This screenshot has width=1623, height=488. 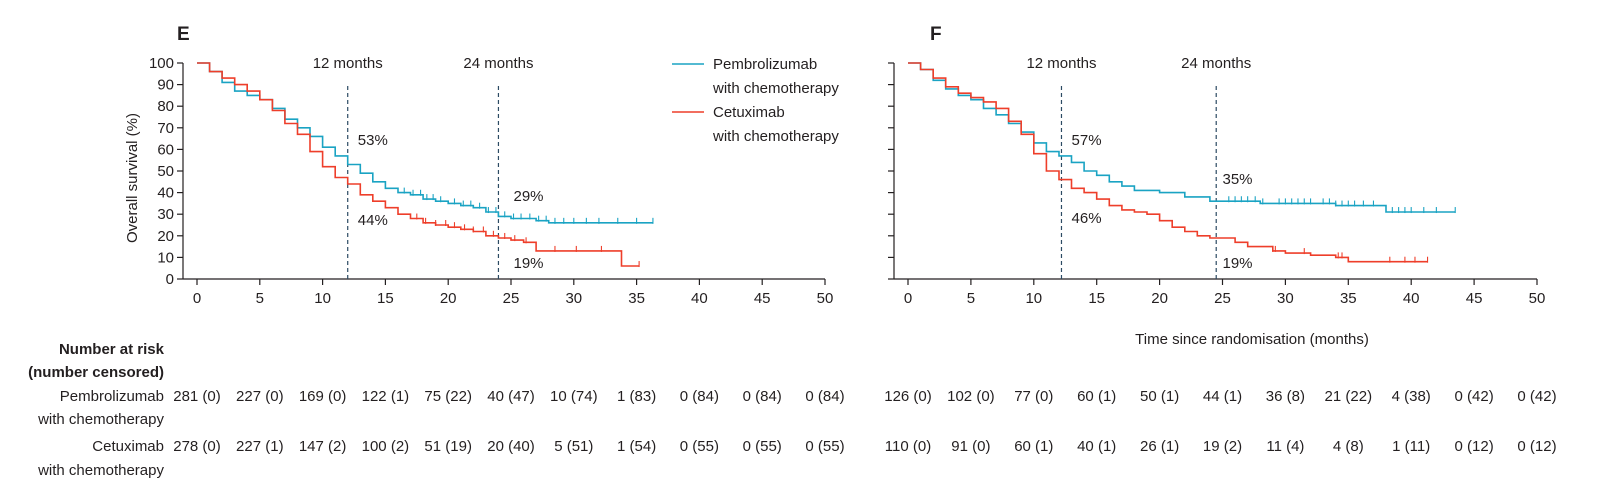 What do you see at coordinates (1061, 63) in the screenshot?
I see `panel-f-reference-label: 12 months` at bounding box center [1061, 63].